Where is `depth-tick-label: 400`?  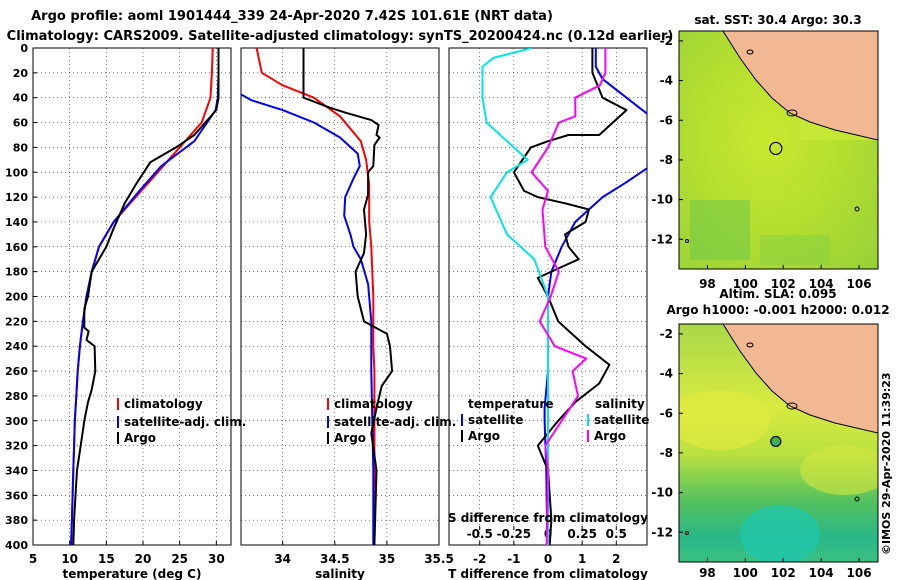
depth-tick-label: 400 is located at coordinates (16, 545).